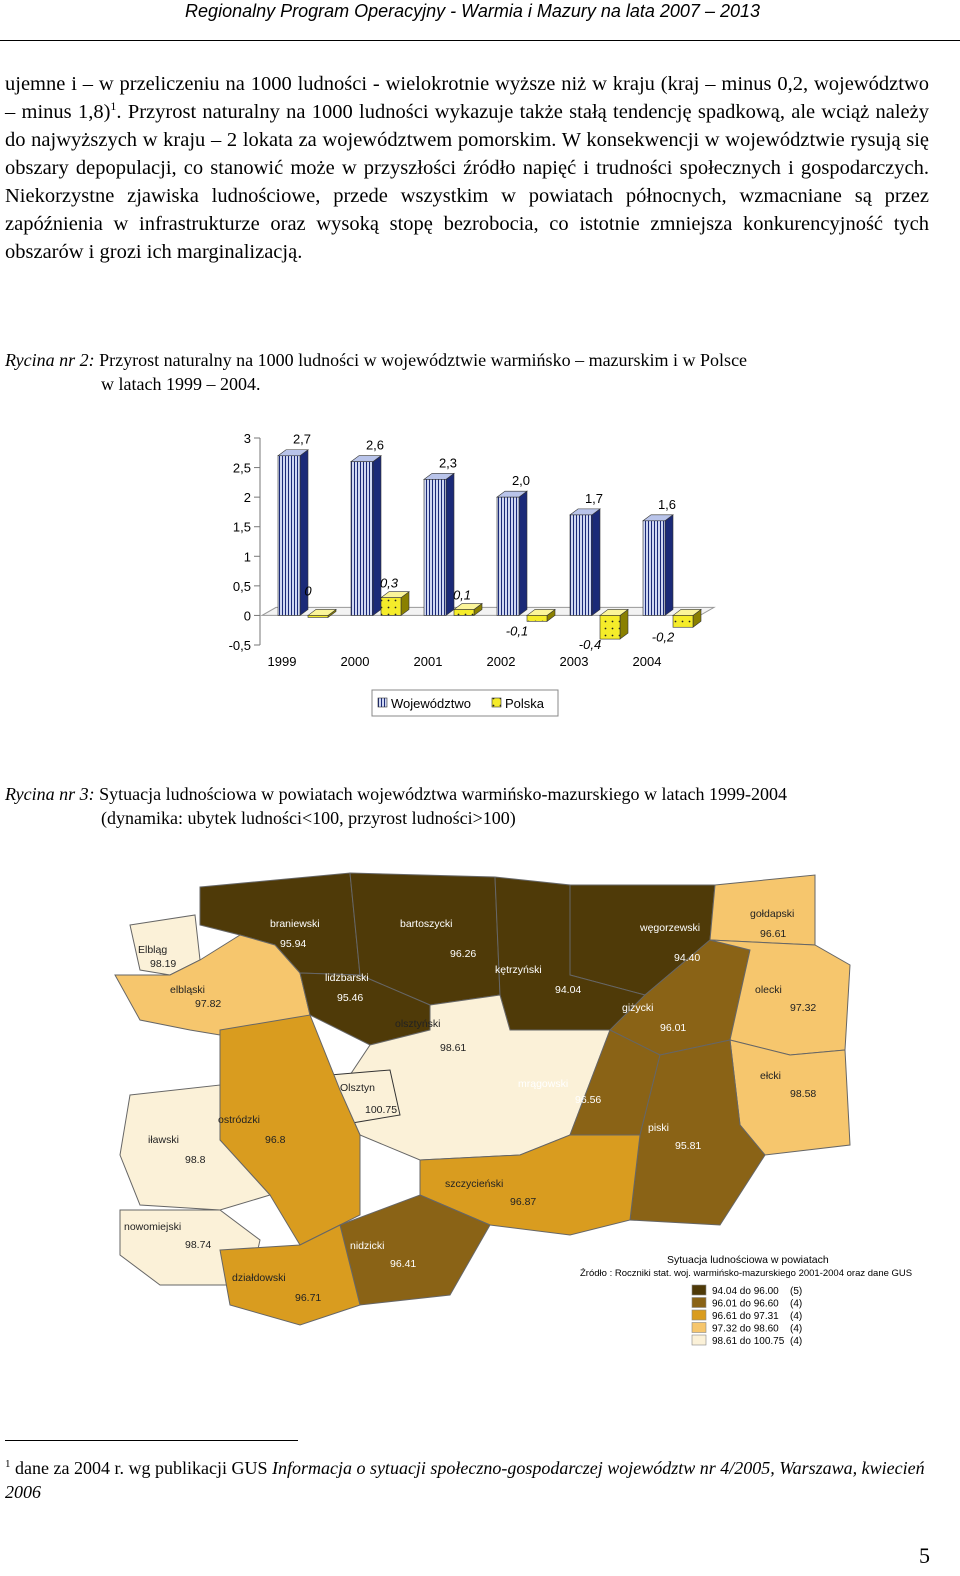 The width and height of the screenshot is (960, 1576). What do you see at coordinates (658, 1128) in the screenshot?
I see `region-name-label: piski` at bounding box center [658, 1128].